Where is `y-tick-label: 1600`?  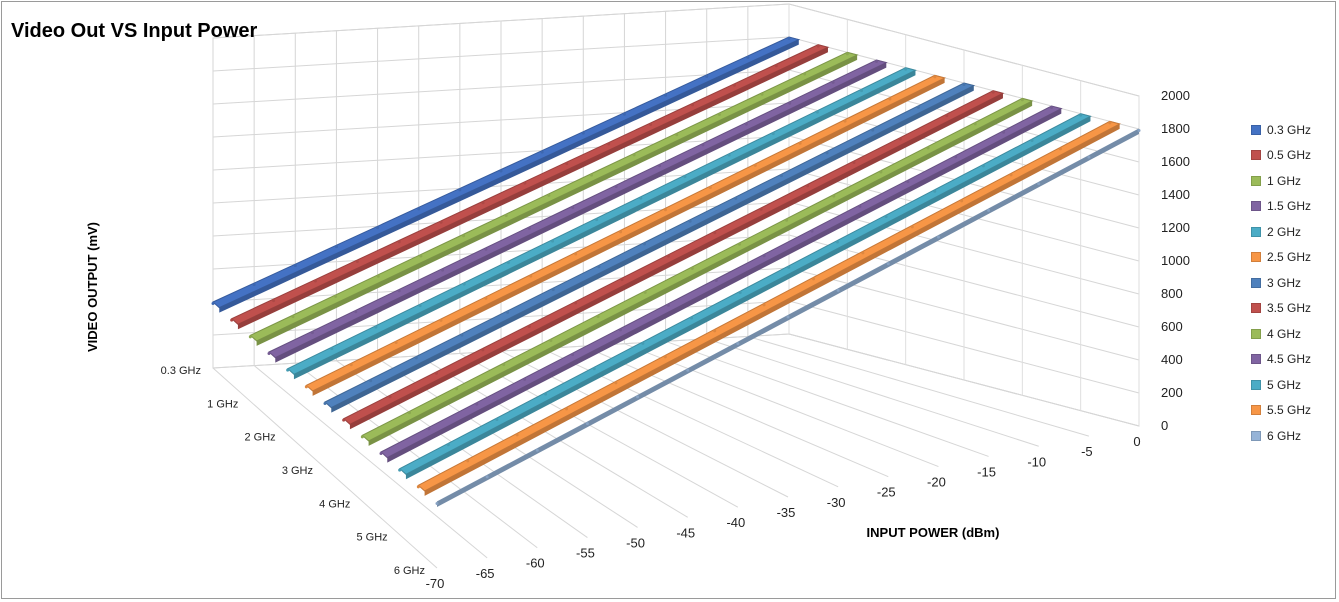 y-tick-label: 1600 is located at coordinates (1175, 161).